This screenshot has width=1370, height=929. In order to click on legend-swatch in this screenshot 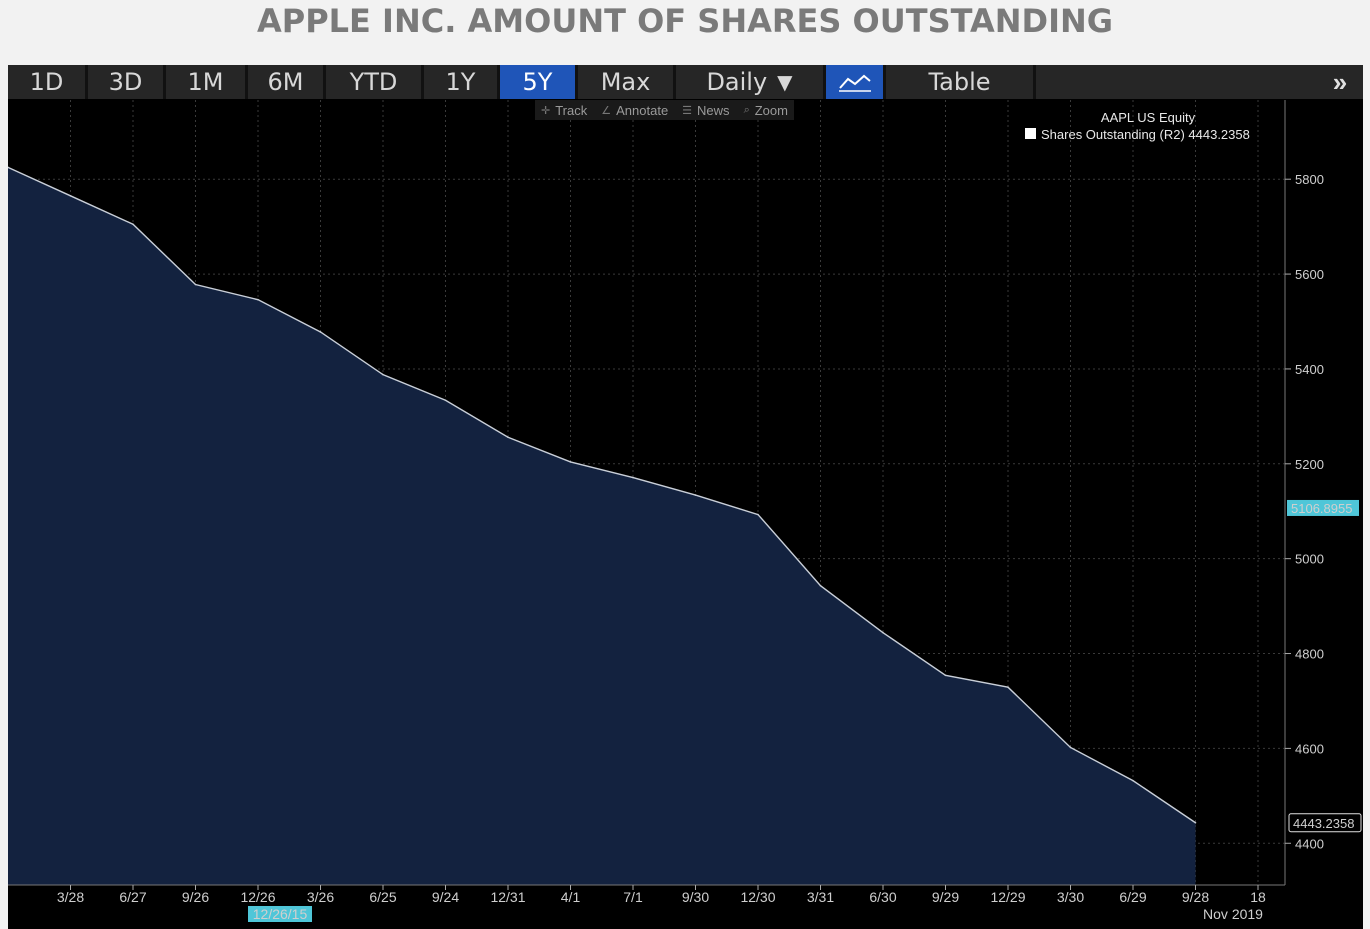, I will do `click(1030, 133)`.